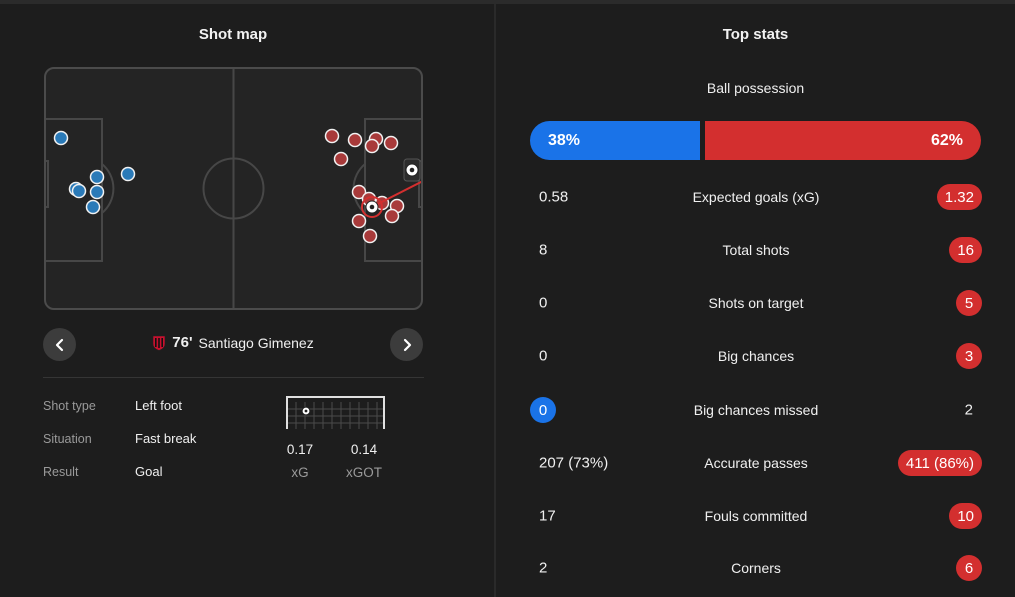  I want to click on possession-home-value: 38%, so click(564, 140).